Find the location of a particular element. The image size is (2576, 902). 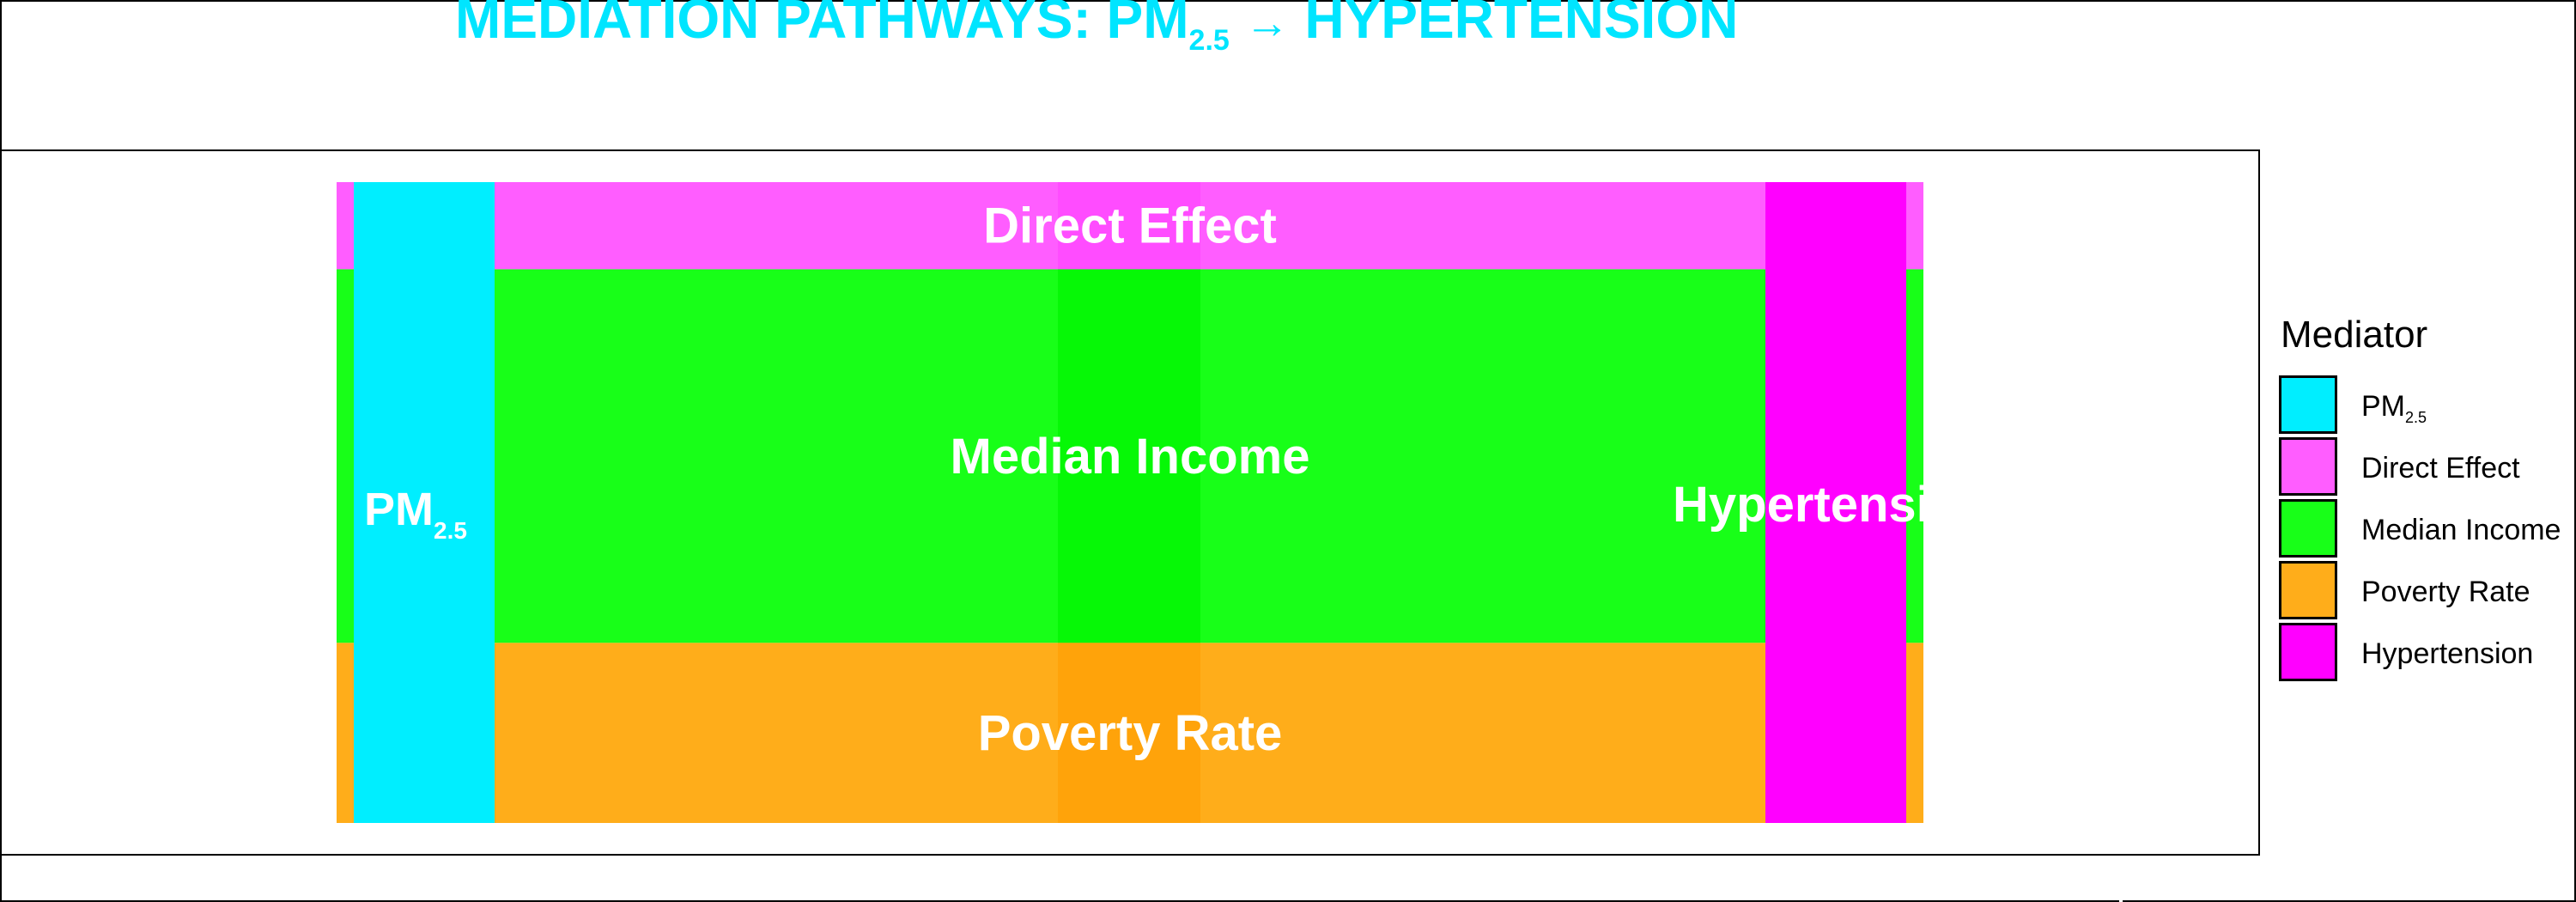

legend-label-median-income: Median Income is located at coordinates (2461, 530).